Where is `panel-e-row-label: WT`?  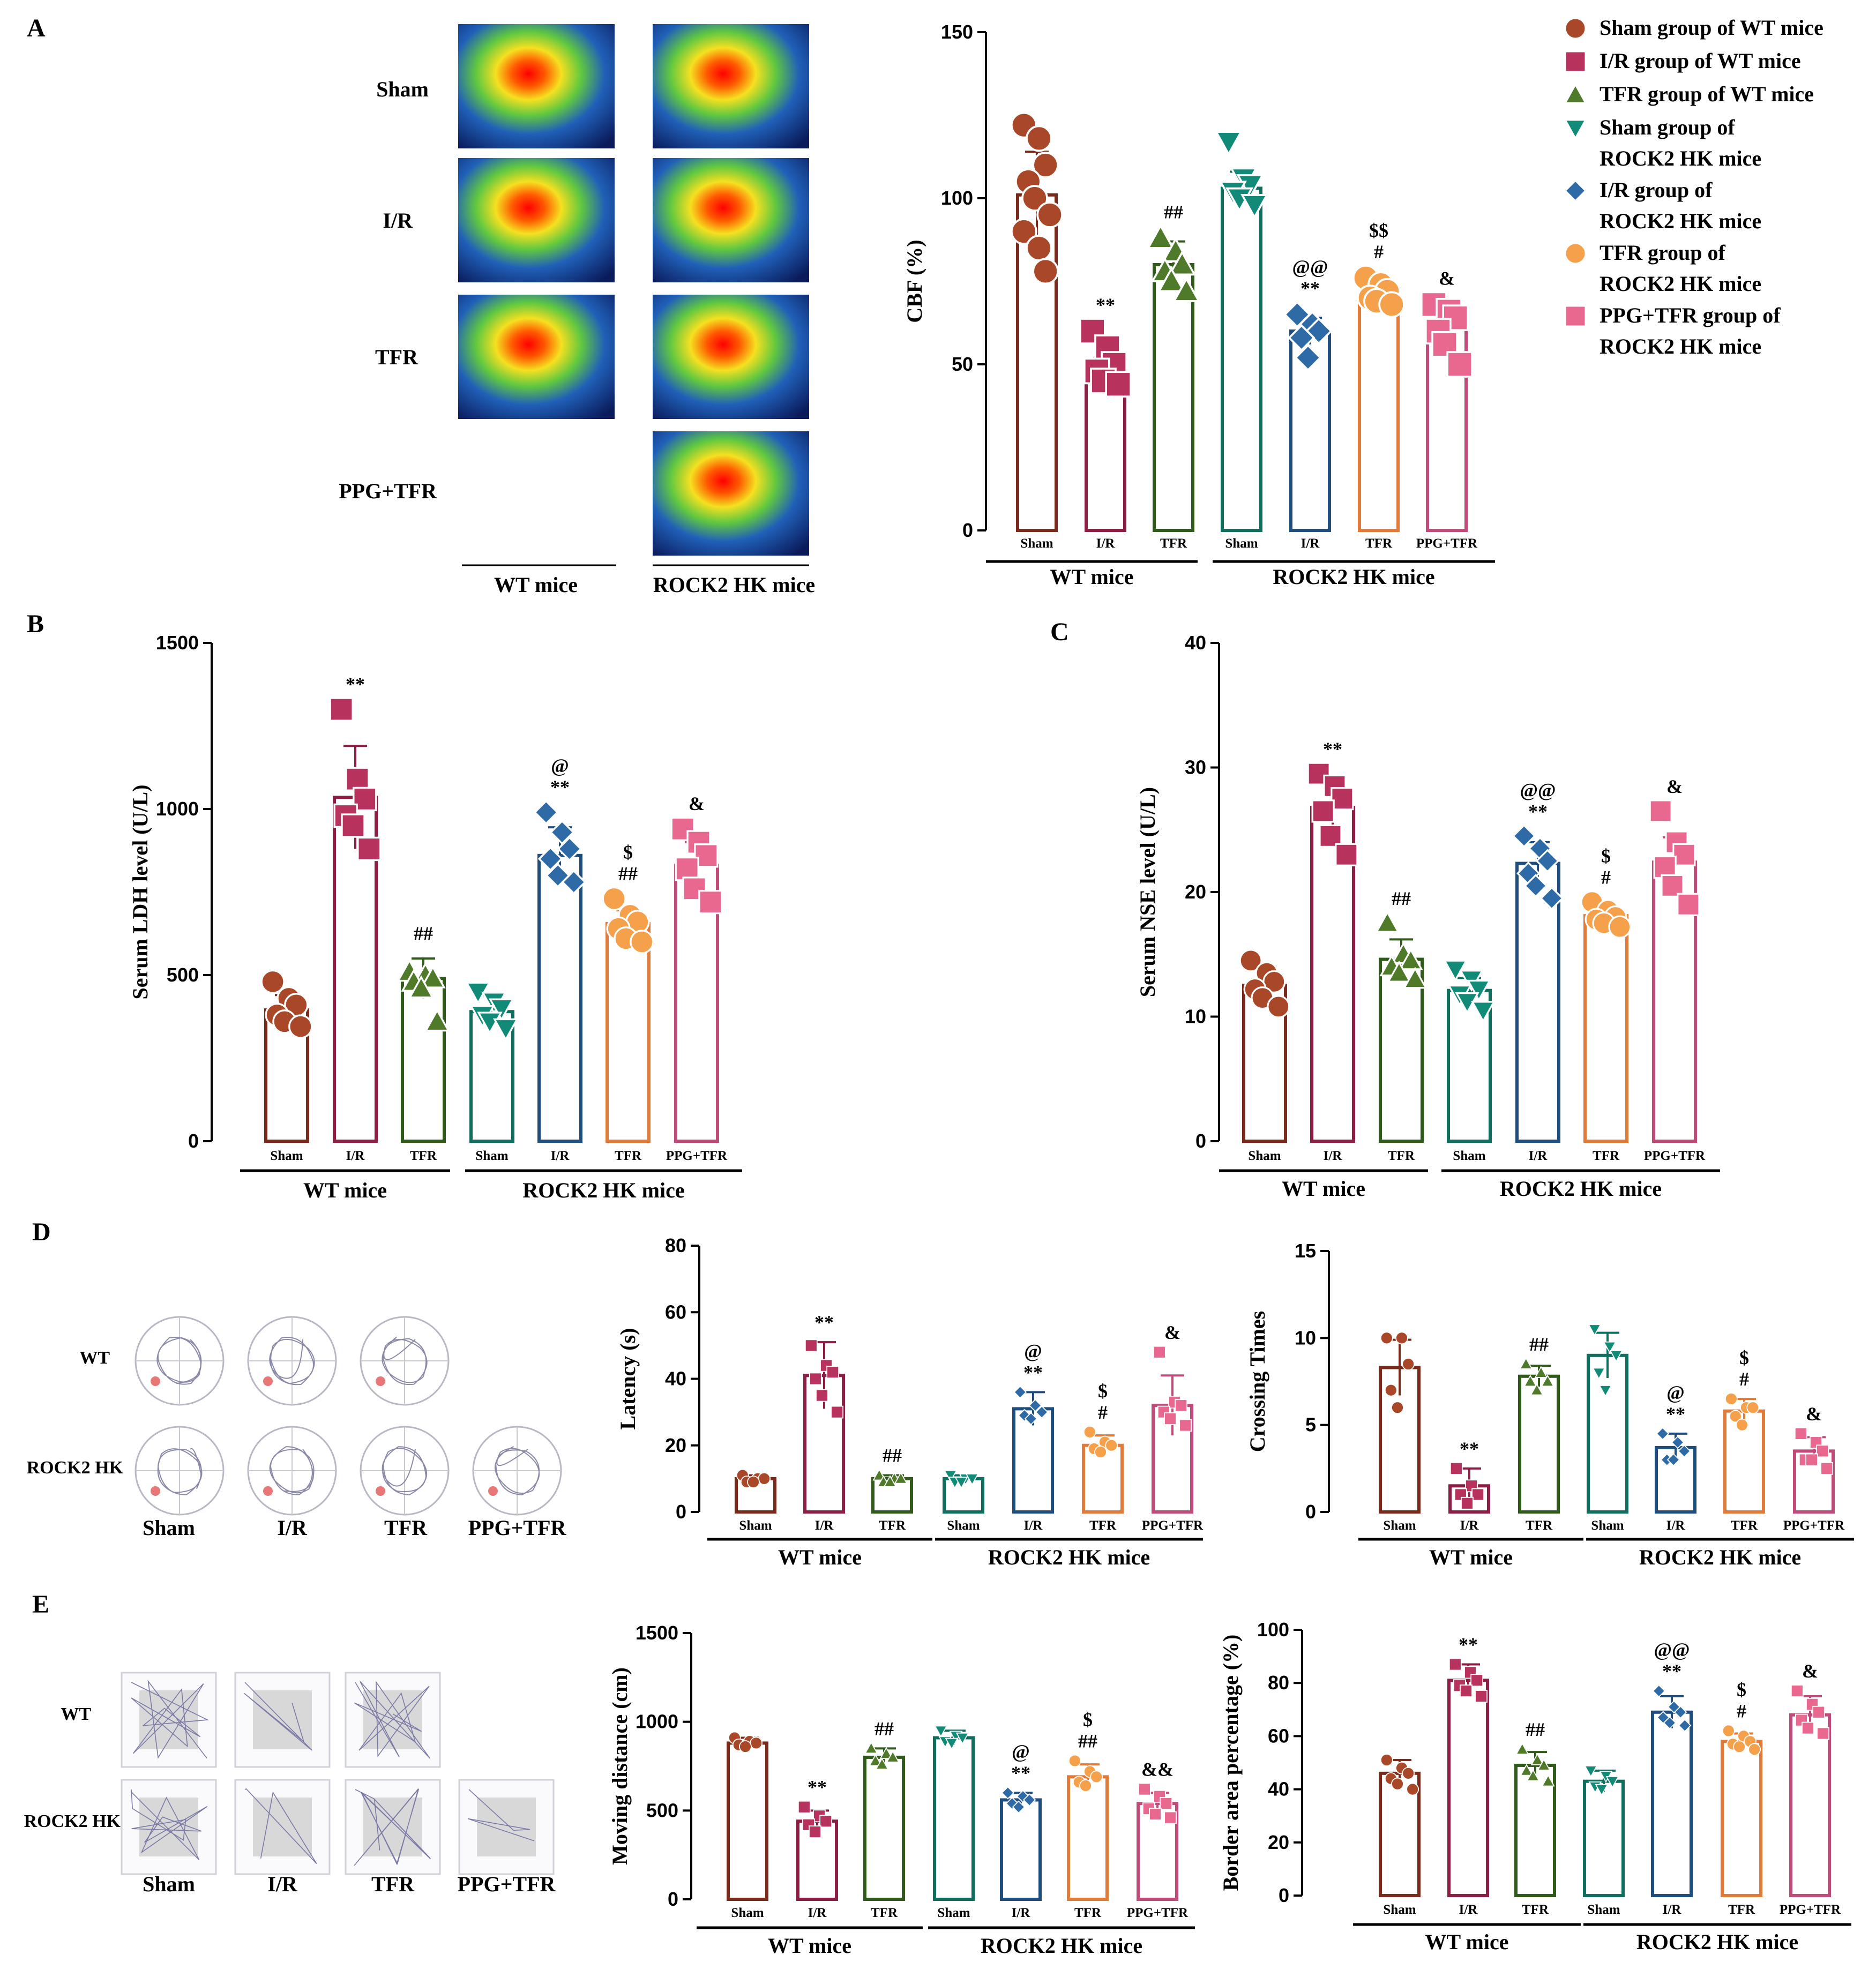
panel-e-row-label: WT is located at coordinates (76, 1714).